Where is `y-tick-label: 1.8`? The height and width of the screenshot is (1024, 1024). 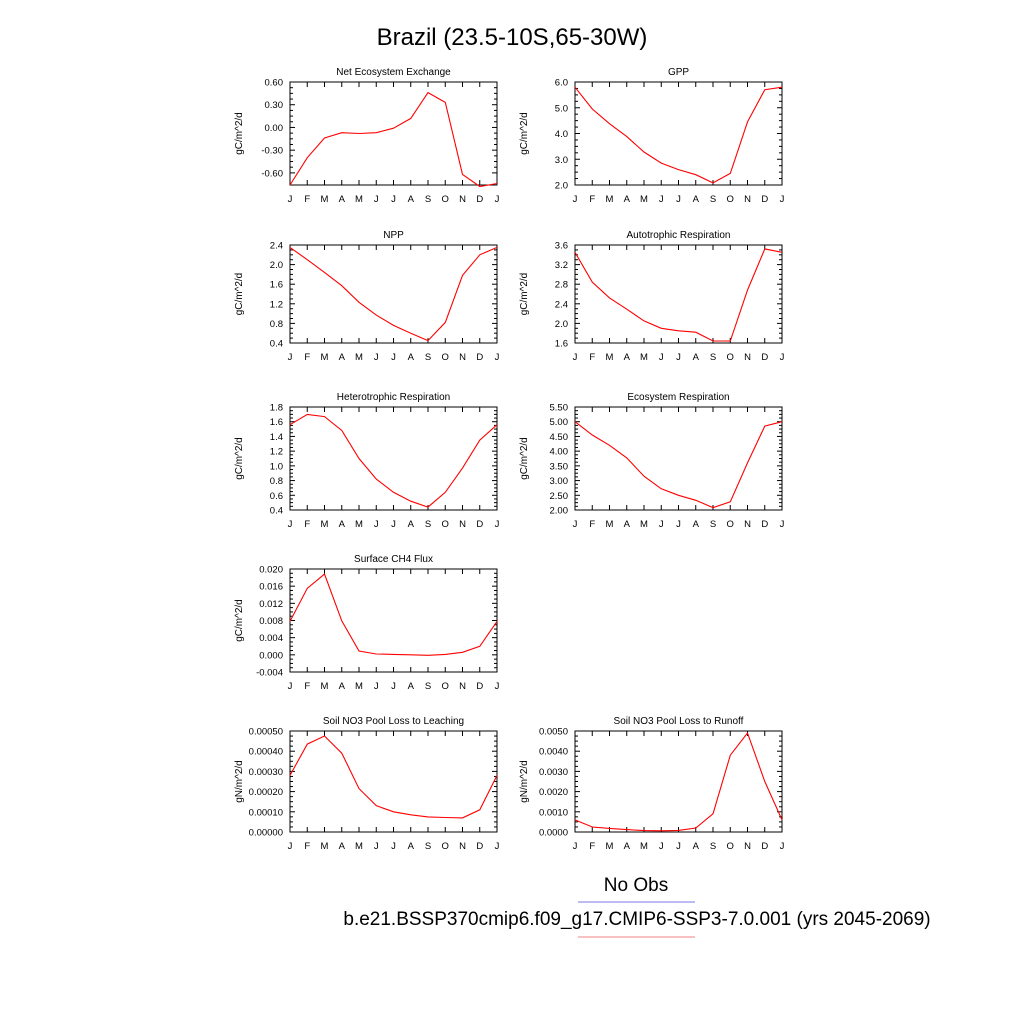 y-tick-label: 1.8 is located at coordinates (276, 408).